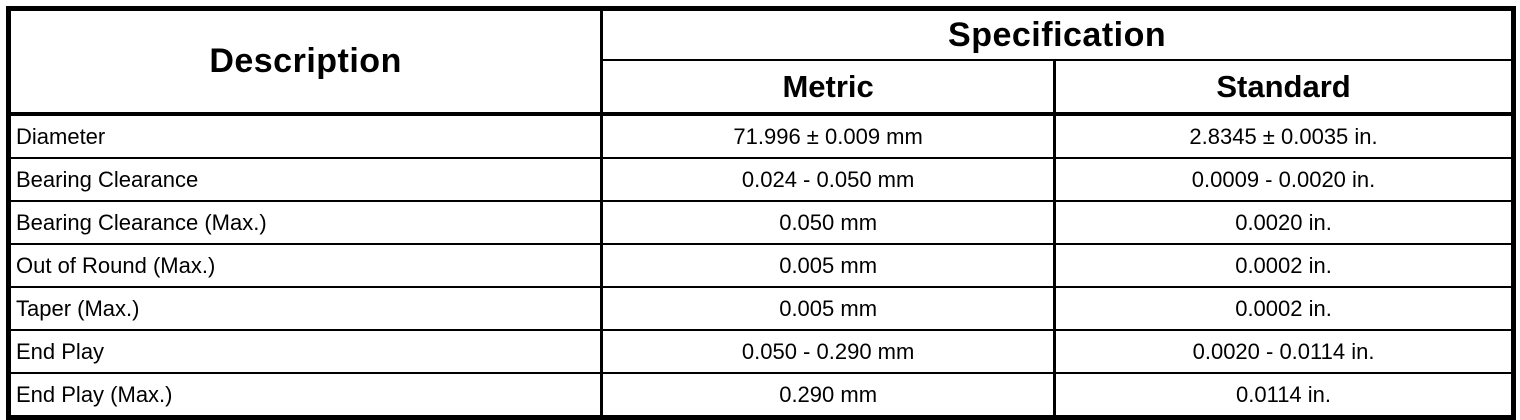 Image resolution: width=1520 pixels, height=420 pixels. I want to click on header-specification: Specification, so click(1057, 34).